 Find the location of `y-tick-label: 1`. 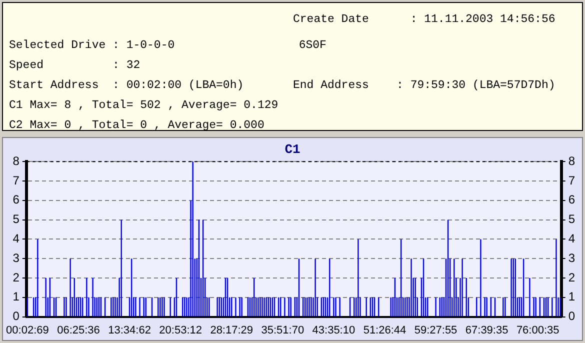

y-tick-label: 1 is located at coordinates (16, 297).